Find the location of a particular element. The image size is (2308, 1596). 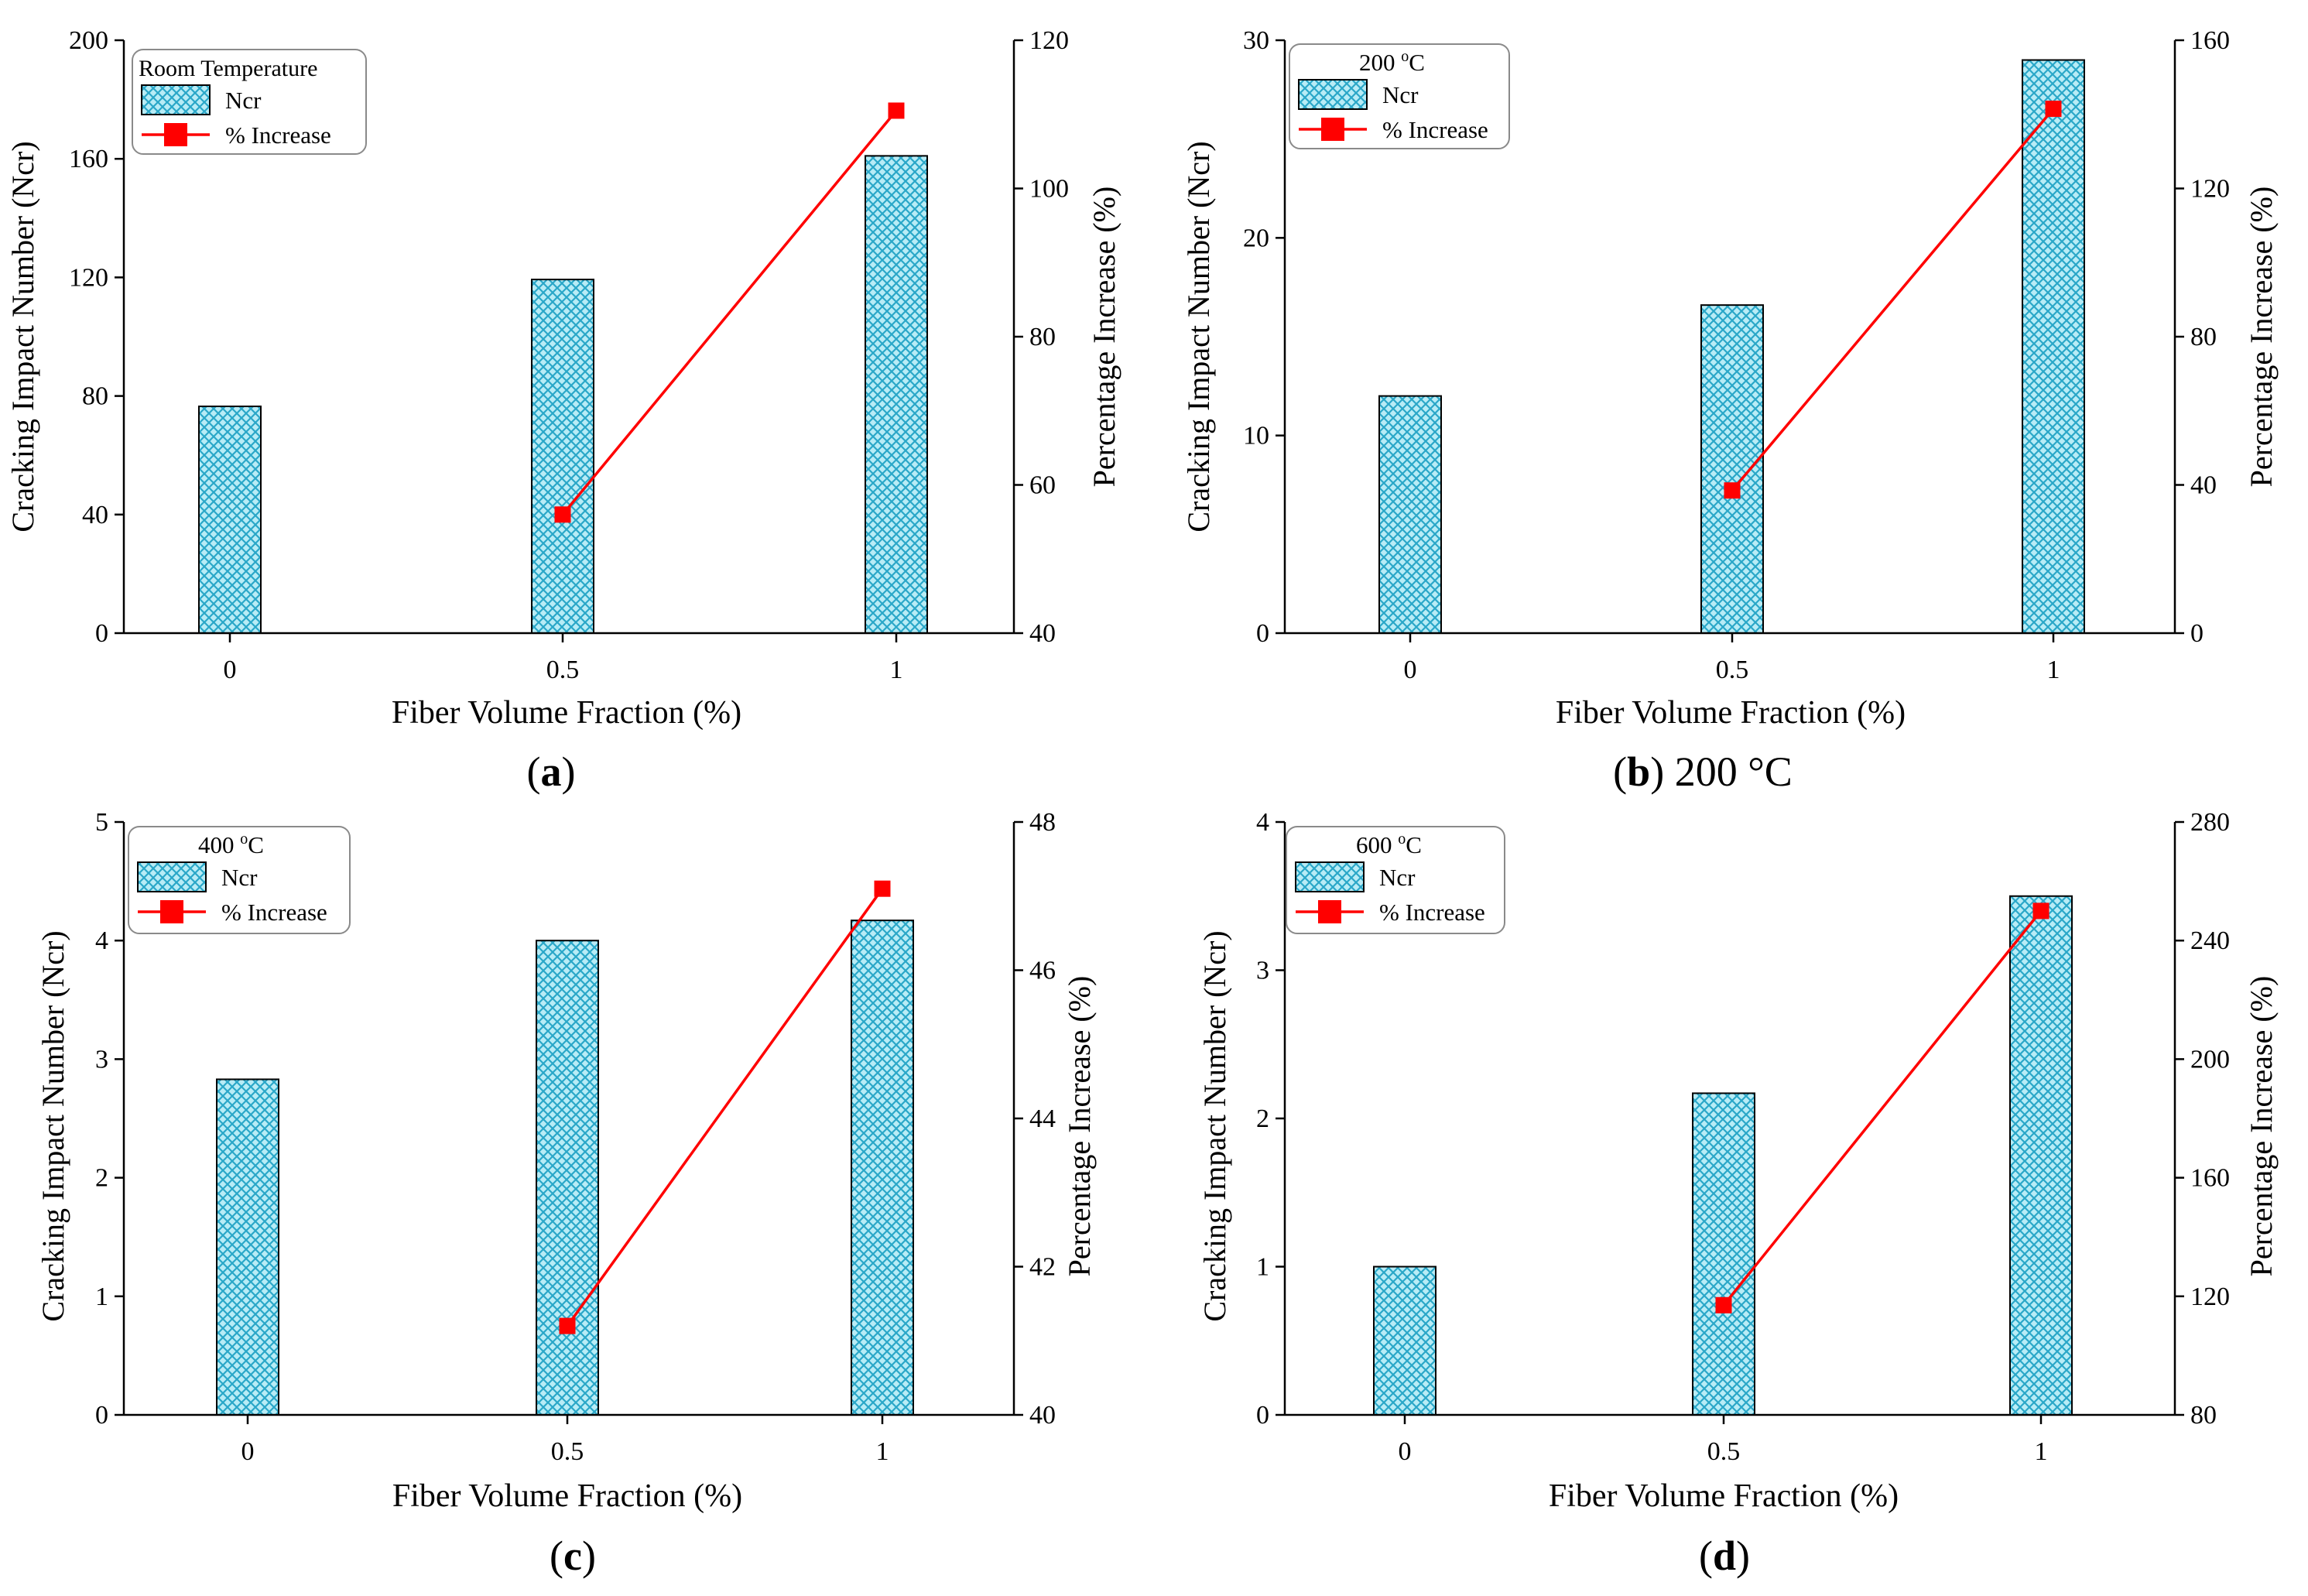

y-tick-label-left-b-0: 0 is located at coordinates (1262, 633).